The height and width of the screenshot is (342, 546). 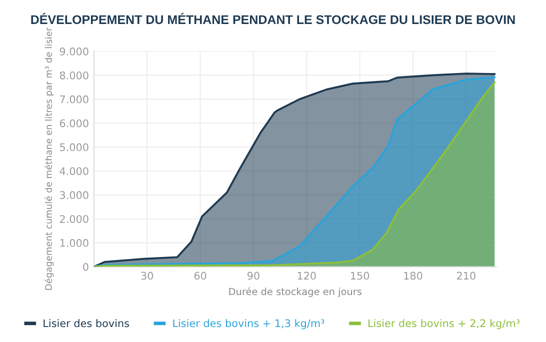 I want to click on y-axis-title: Dégagement cumulé de méthane en litres par m³ de lisier, so click(x=49, y=158).